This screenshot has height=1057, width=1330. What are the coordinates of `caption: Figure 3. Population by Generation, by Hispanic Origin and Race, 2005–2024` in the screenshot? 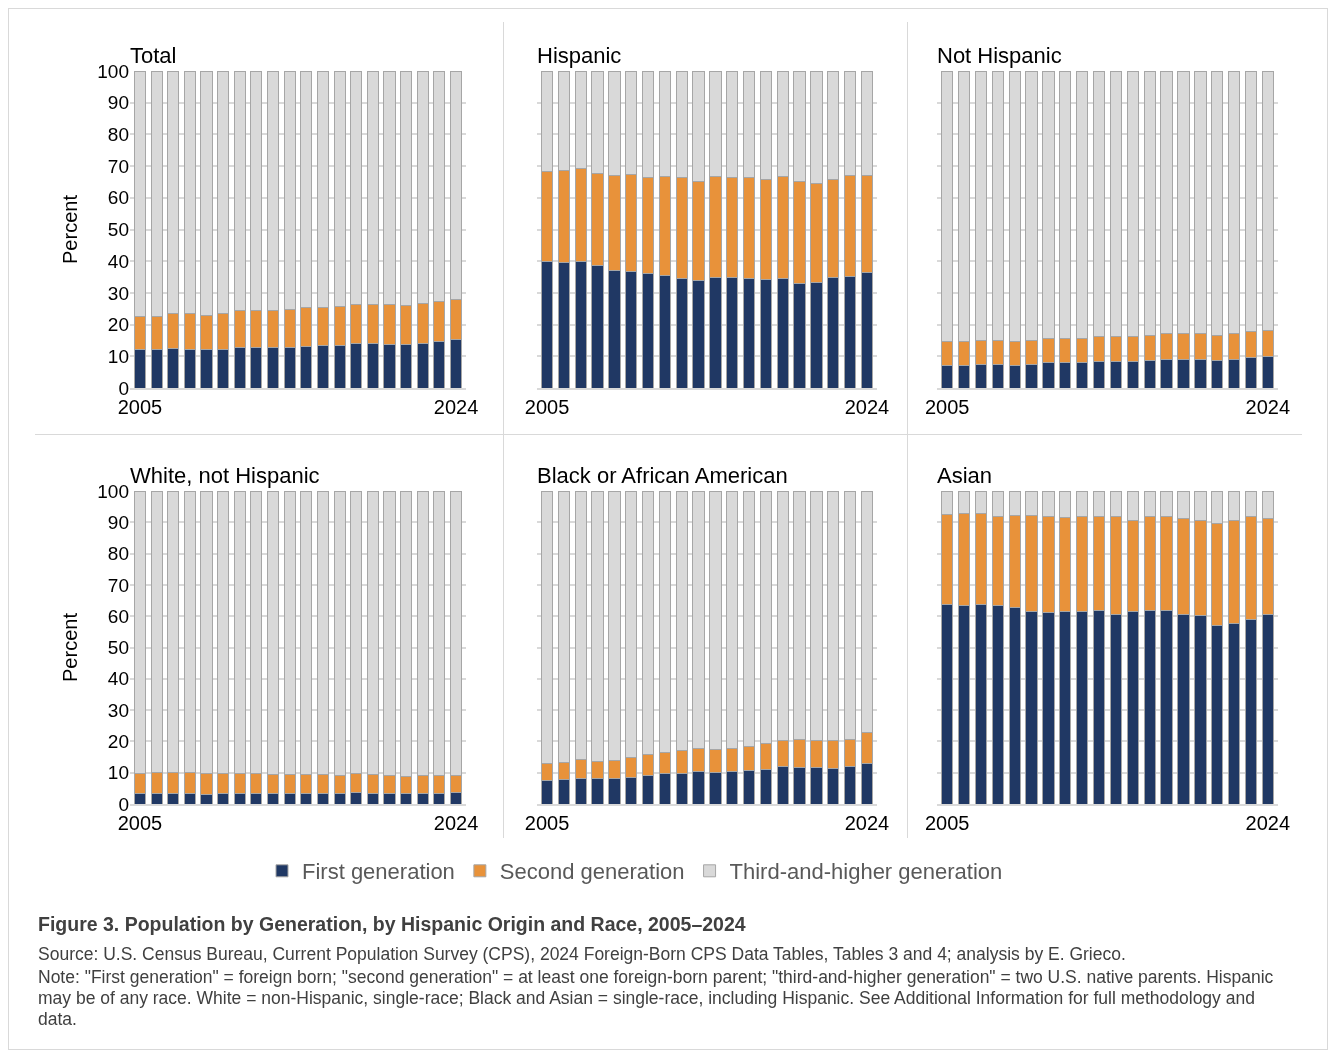 It's located at (392, 924).